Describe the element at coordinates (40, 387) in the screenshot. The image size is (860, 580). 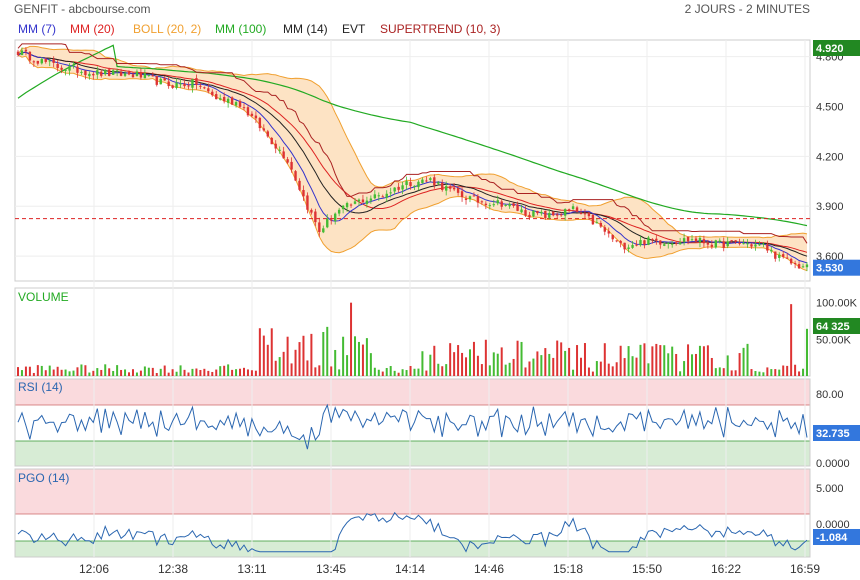
I see `rsi-title: RSI (14)` at that location.